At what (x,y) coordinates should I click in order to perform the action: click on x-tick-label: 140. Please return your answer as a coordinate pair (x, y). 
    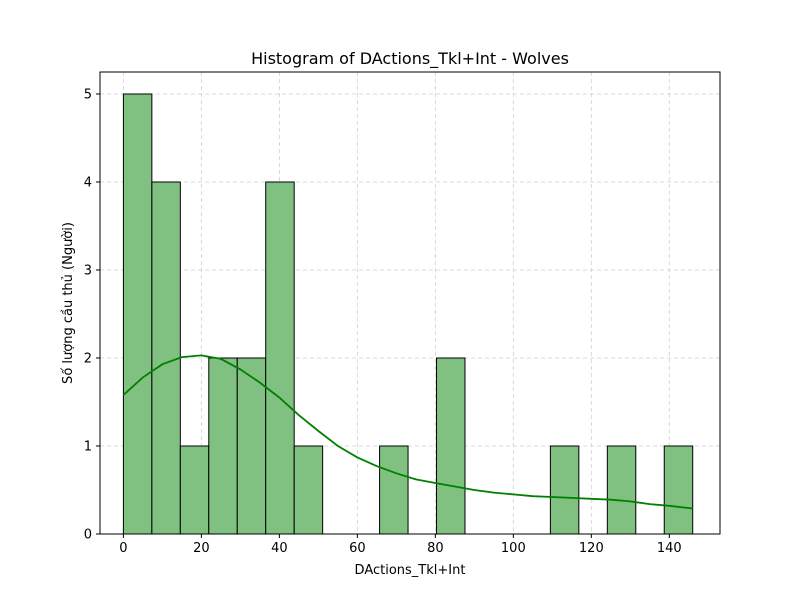
    Looking at the image, I should click on (669, 548).